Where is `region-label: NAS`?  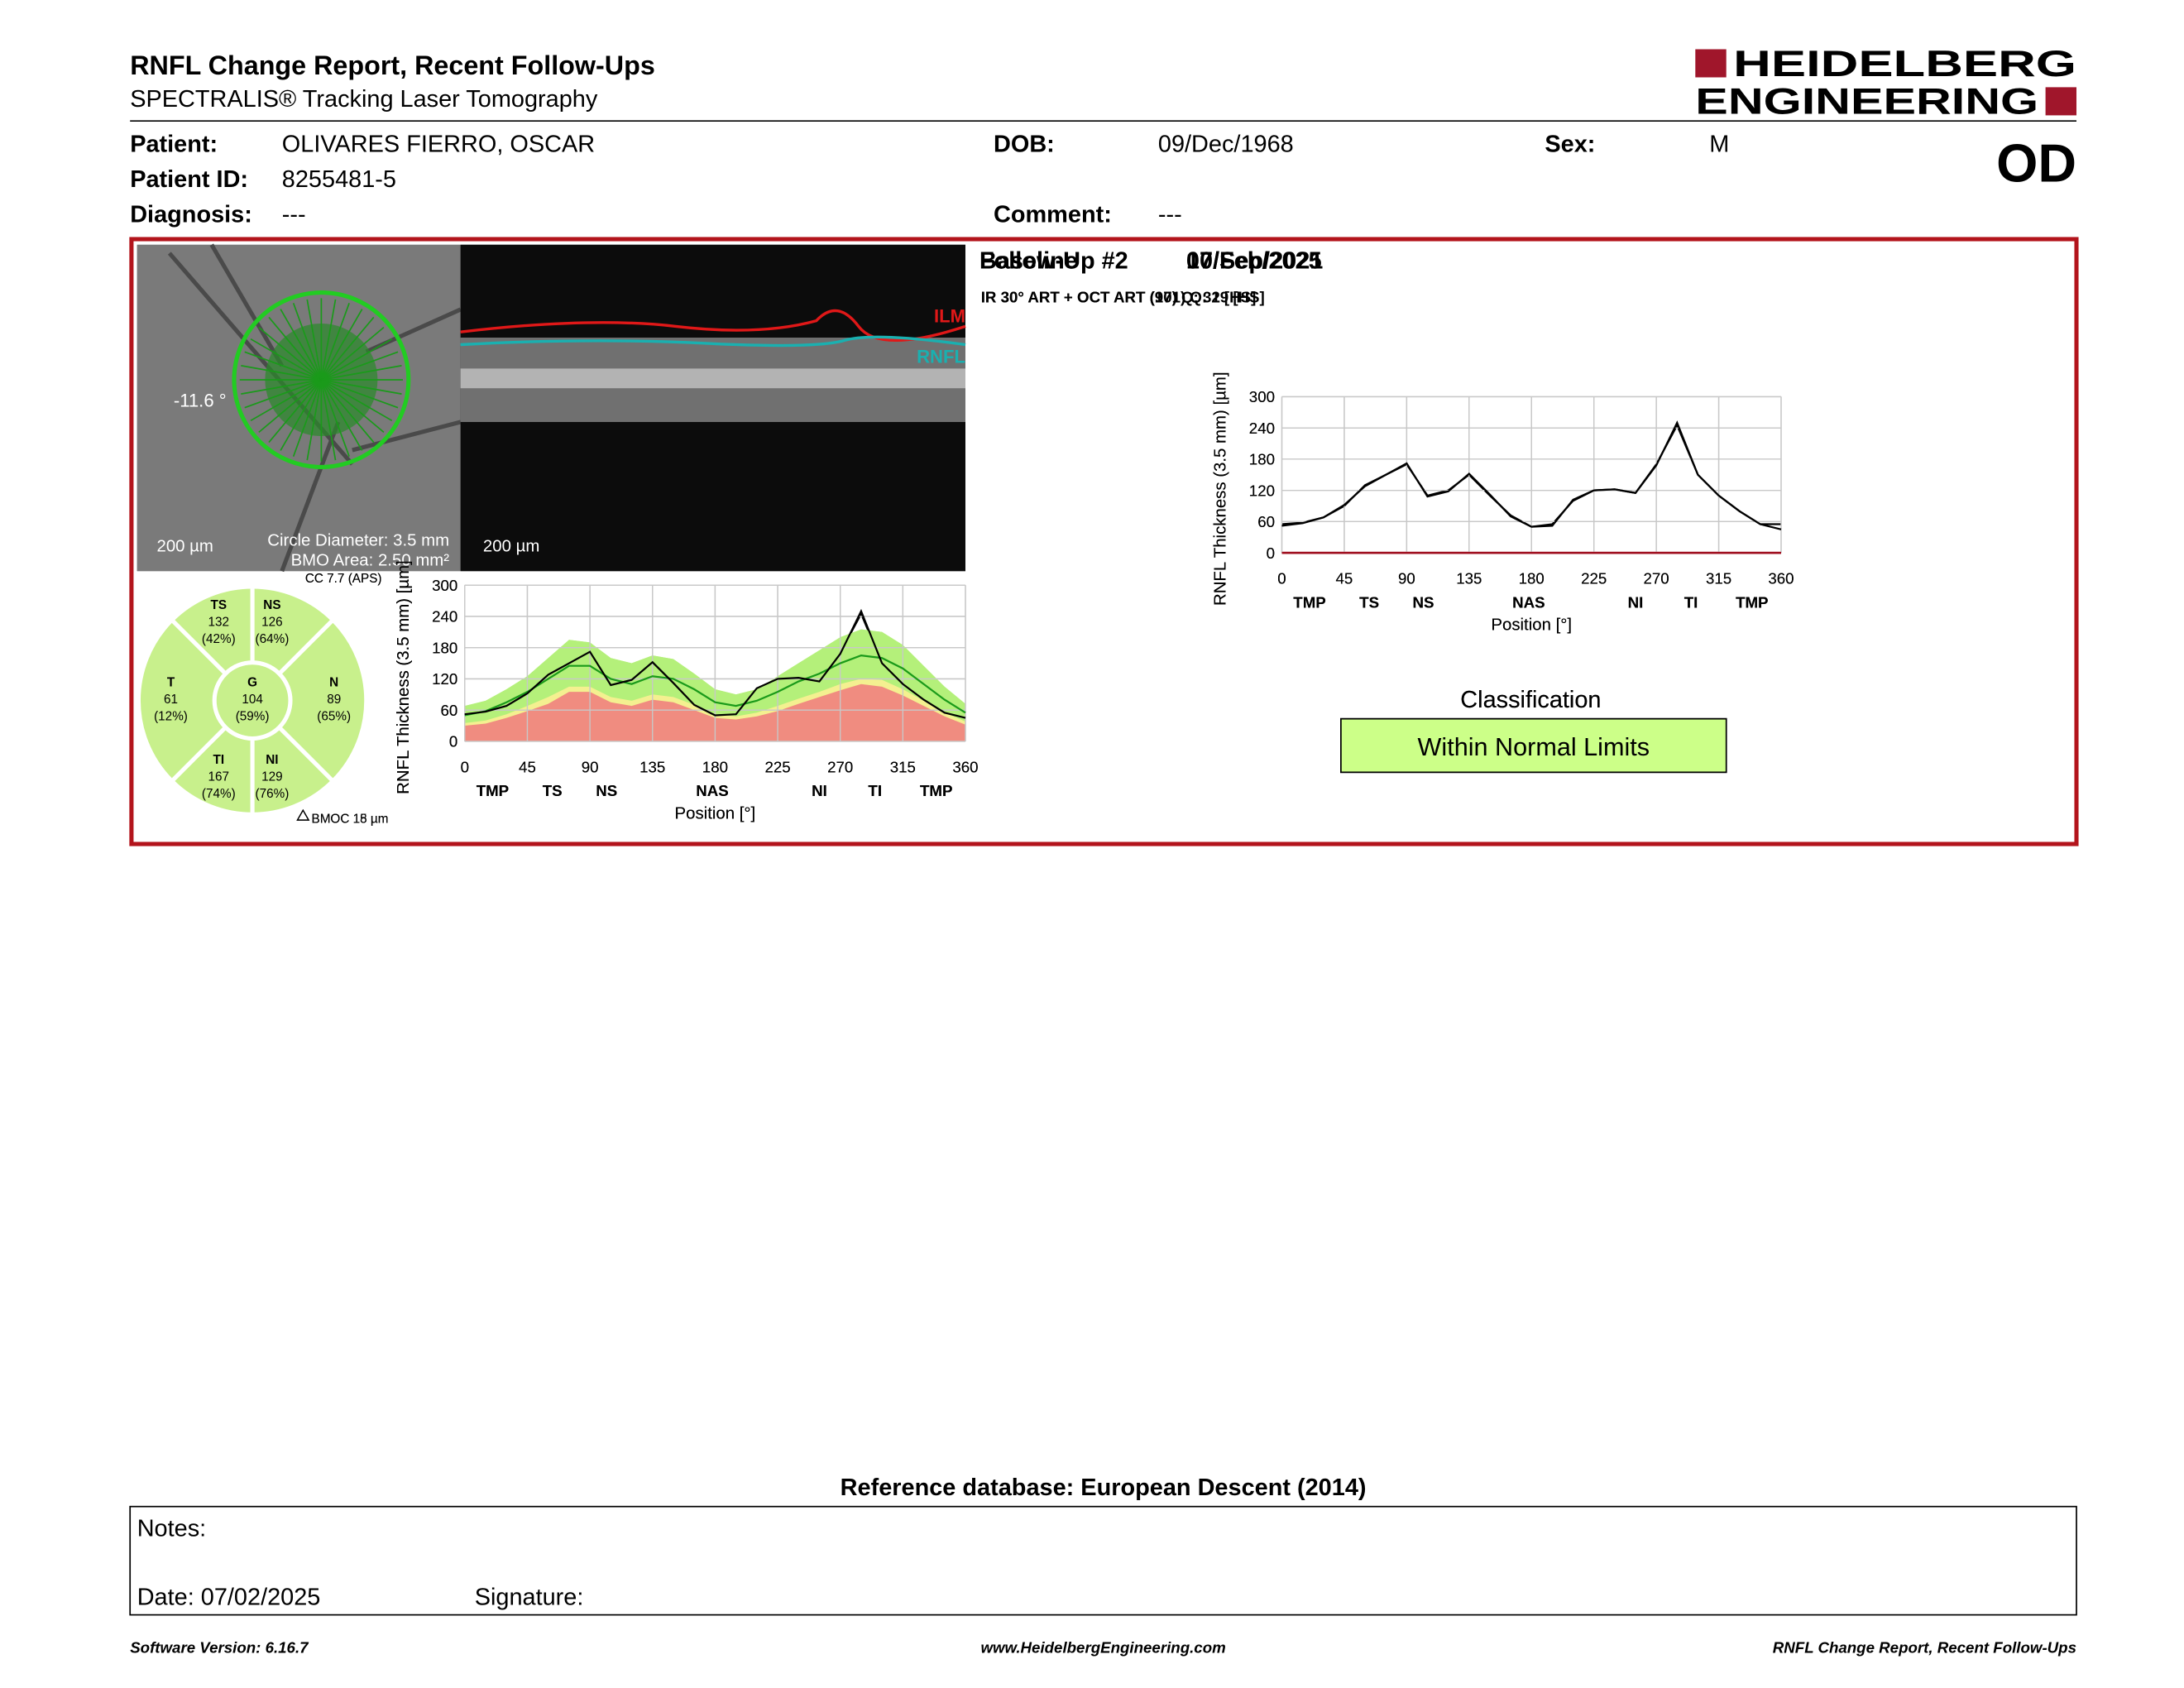
region-label: NAS is located at coordinates (712, 790).